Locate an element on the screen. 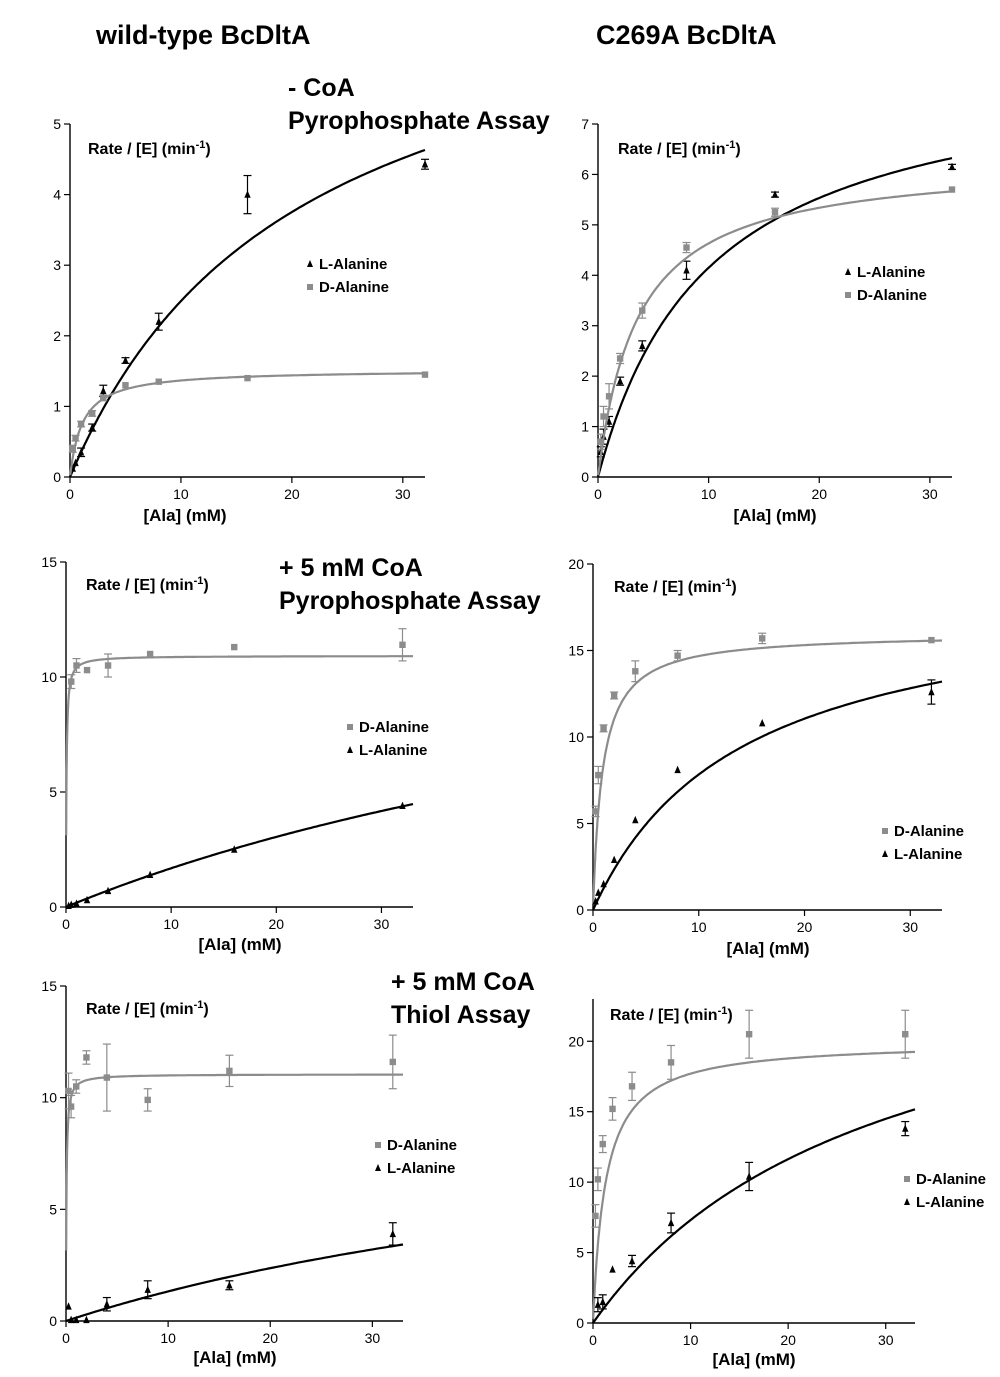  y-tick-label: 3 is located at coordinates (585, 326).